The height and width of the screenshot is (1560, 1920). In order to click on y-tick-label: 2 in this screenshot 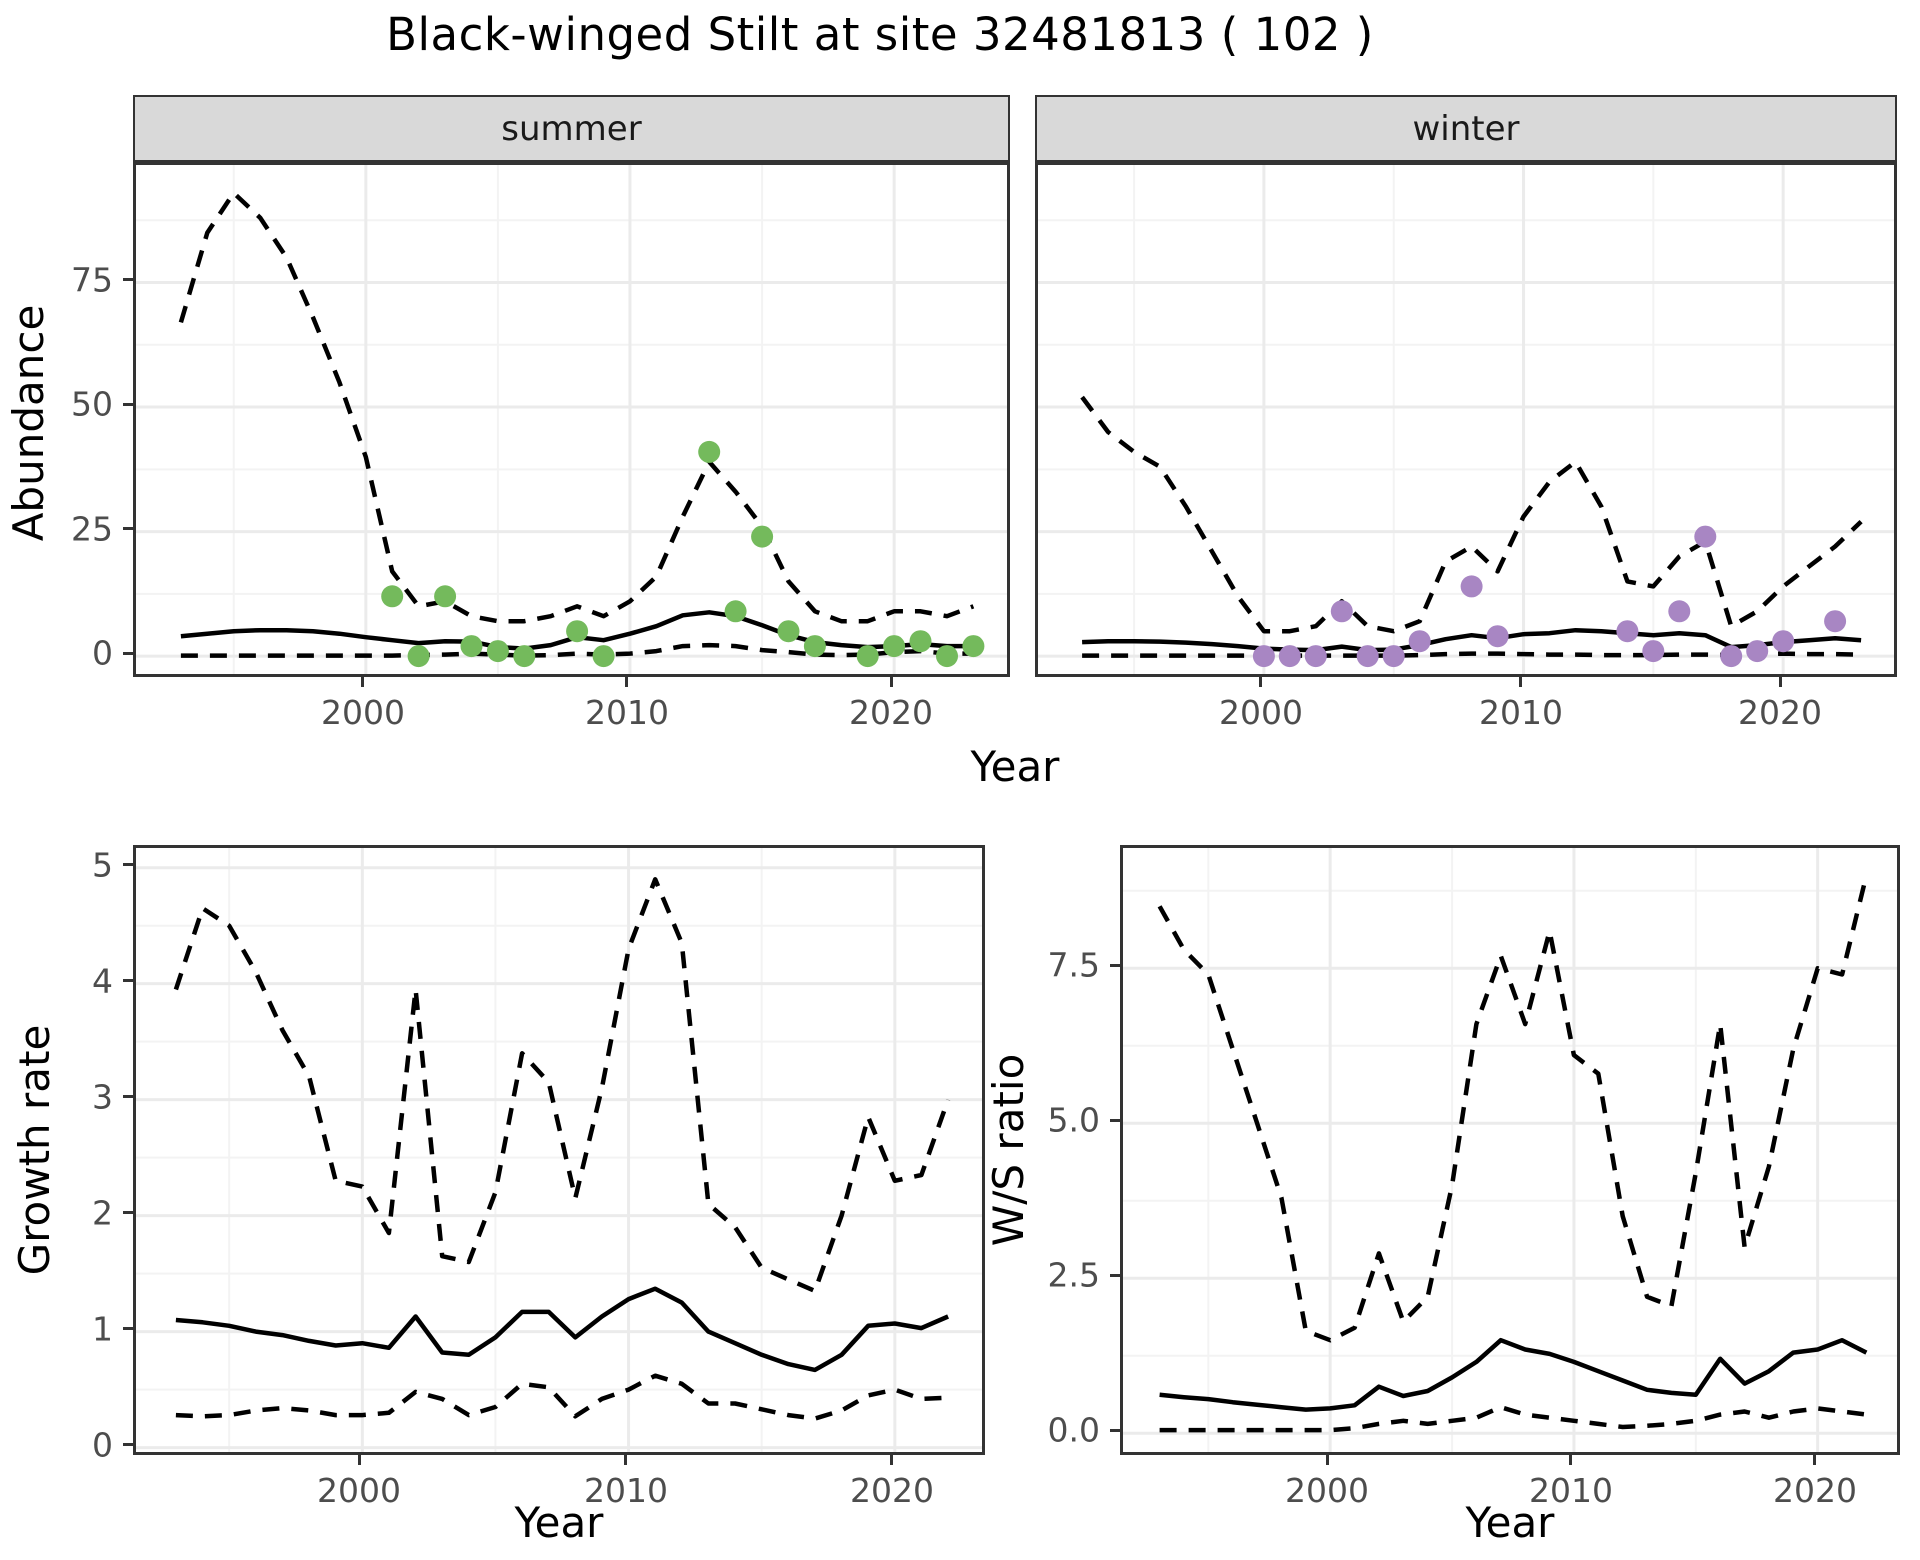, I will do `click(102, 1213)`.